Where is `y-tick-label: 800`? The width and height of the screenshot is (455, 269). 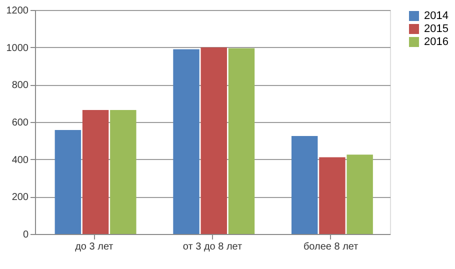 y-tick-label: 800 is located at coordinates (20, 86).